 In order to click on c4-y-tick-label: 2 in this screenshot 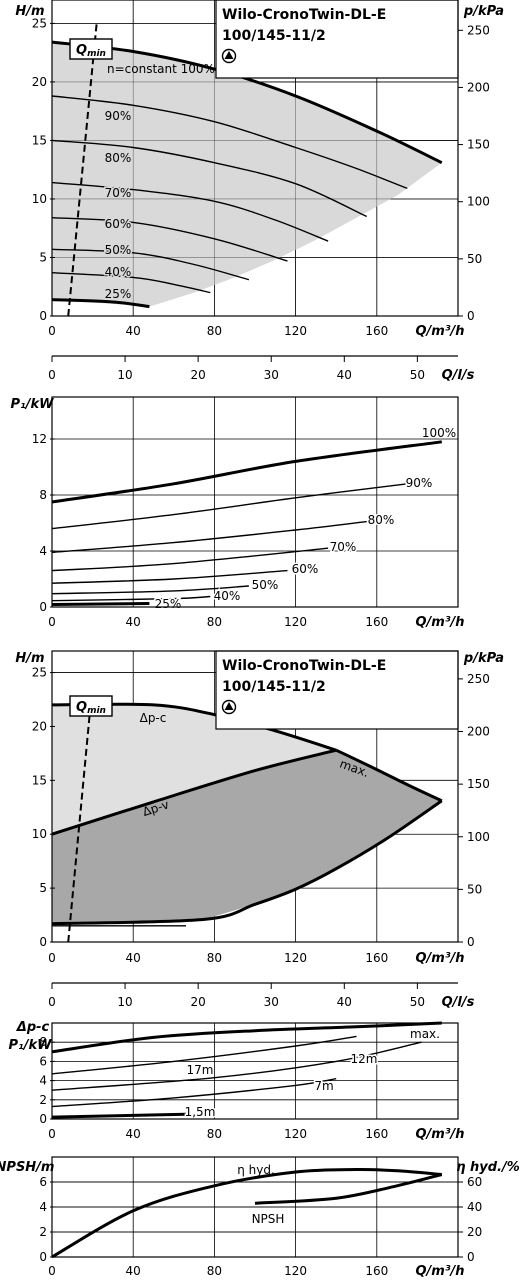, I will do `click(43, 1100)`.